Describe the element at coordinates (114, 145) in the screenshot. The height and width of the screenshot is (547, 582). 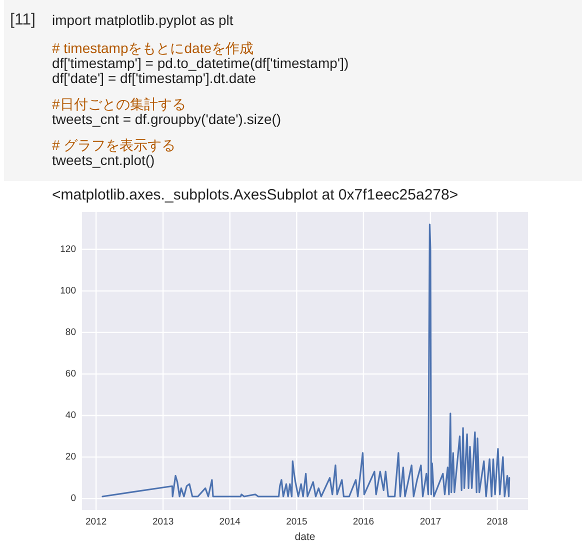
I see `text: # グラフを表示する` at that location.